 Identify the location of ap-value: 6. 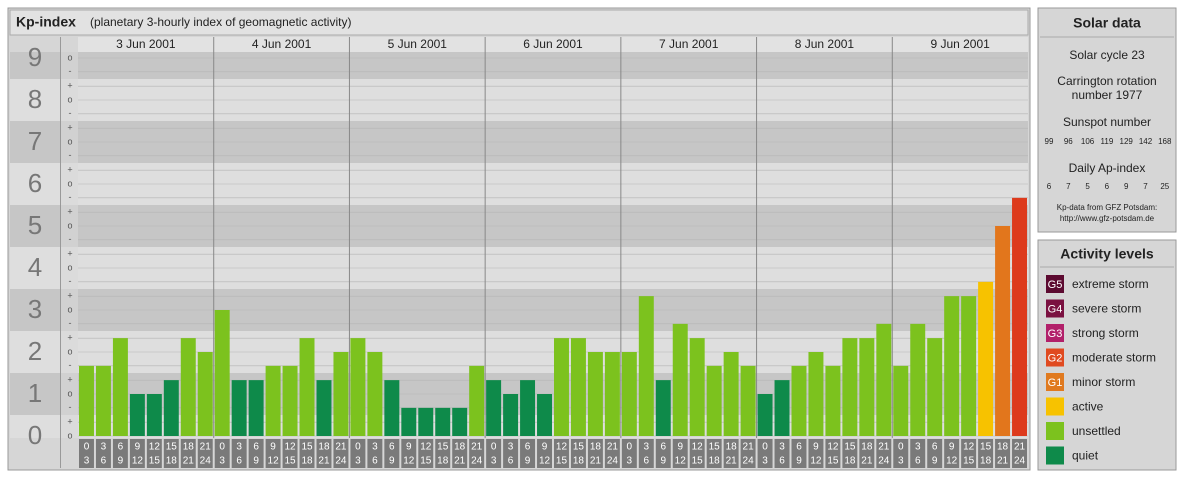
(1107, 186).